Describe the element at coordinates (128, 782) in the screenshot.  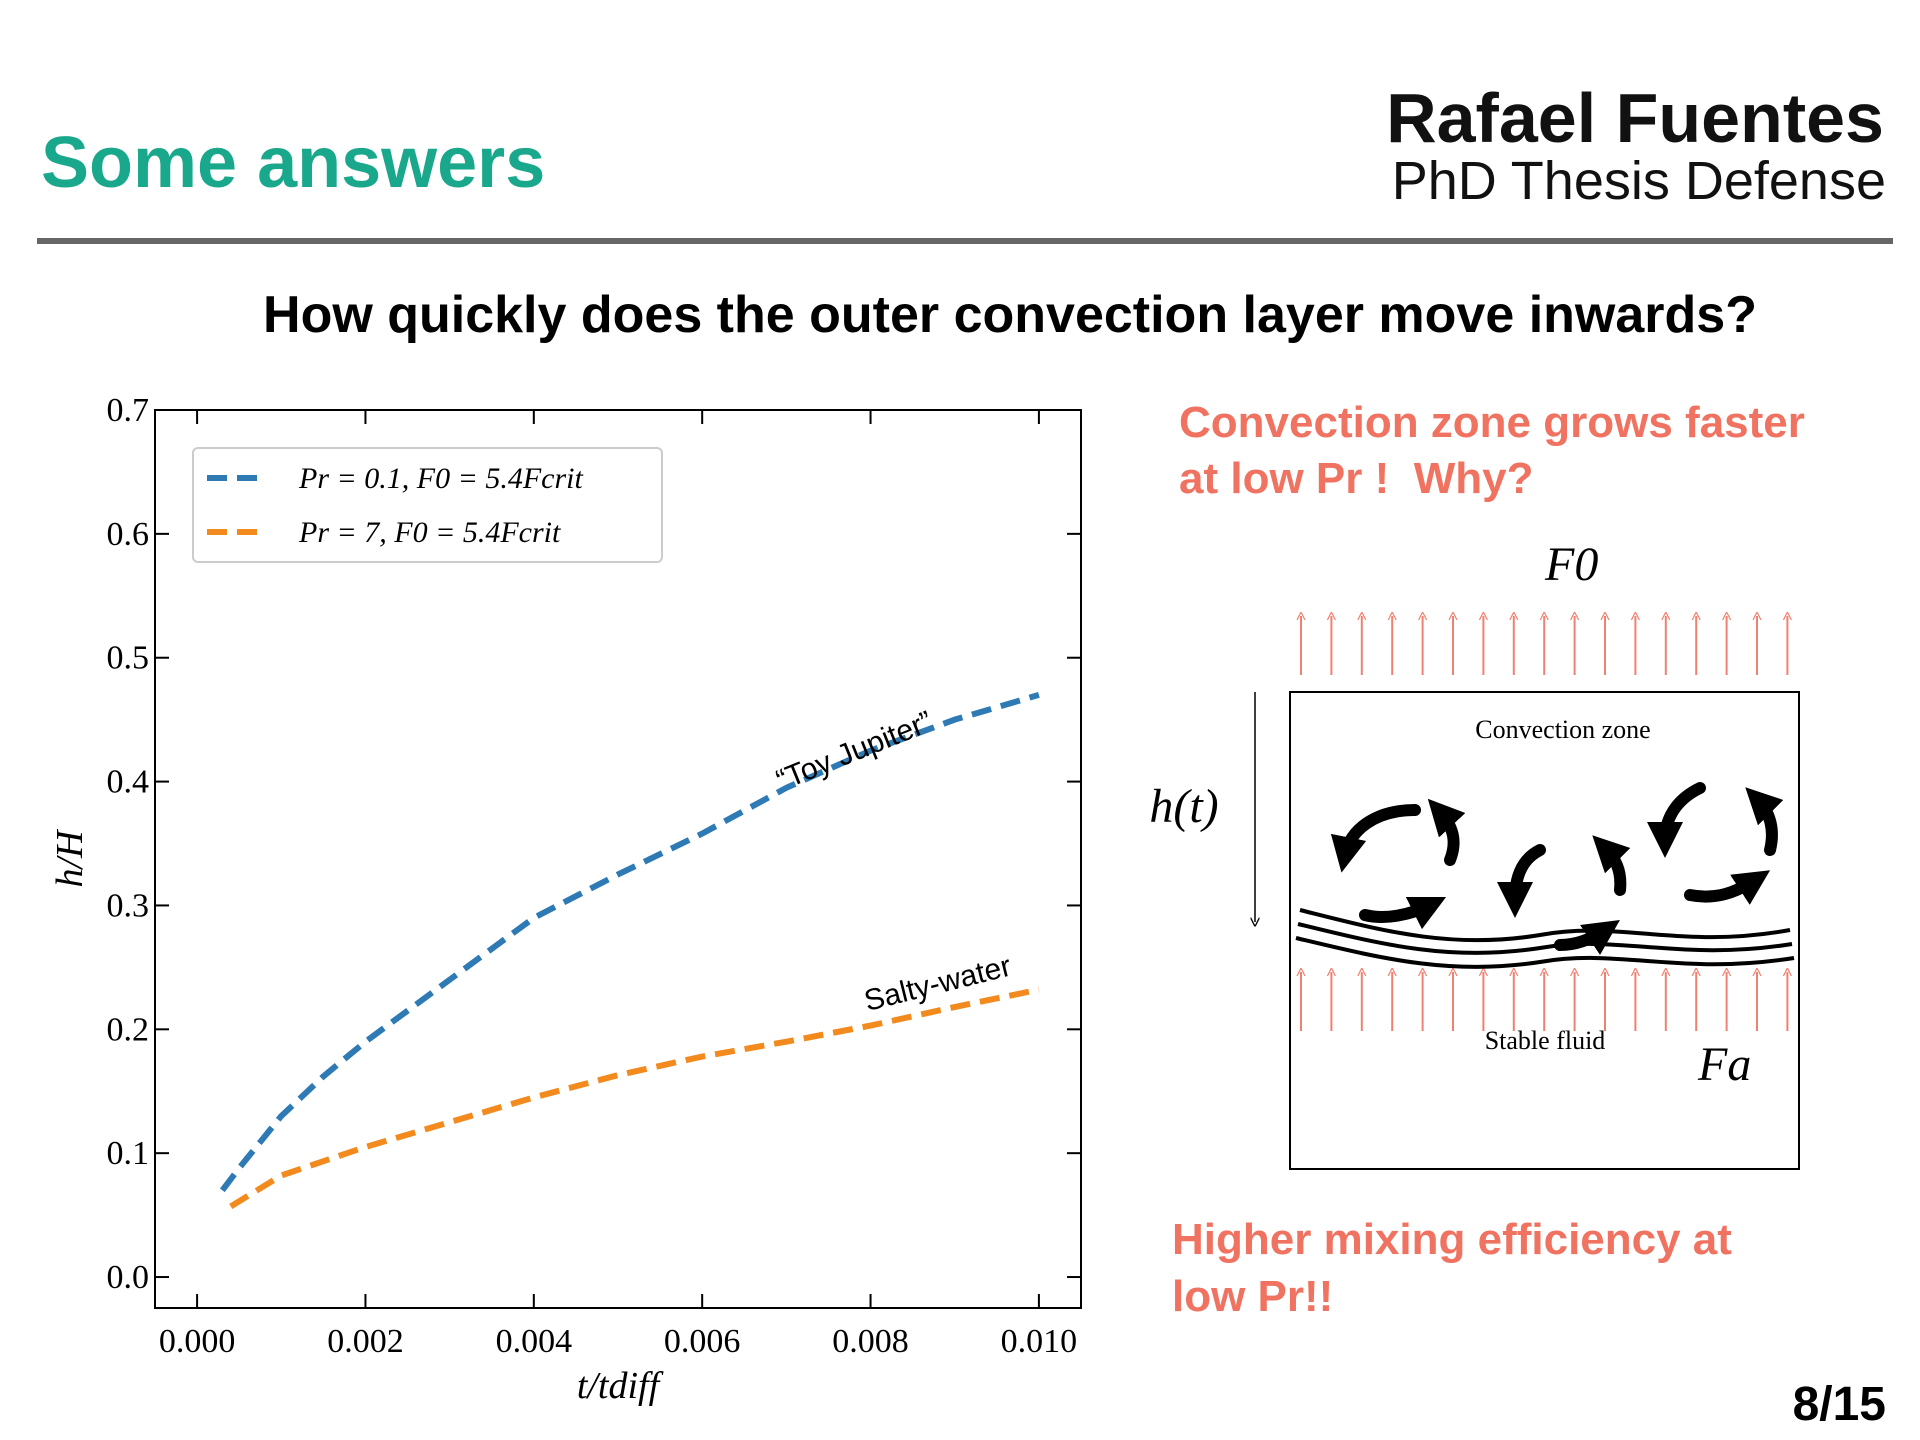
I see `y-tick-label: 0.4` at that location.